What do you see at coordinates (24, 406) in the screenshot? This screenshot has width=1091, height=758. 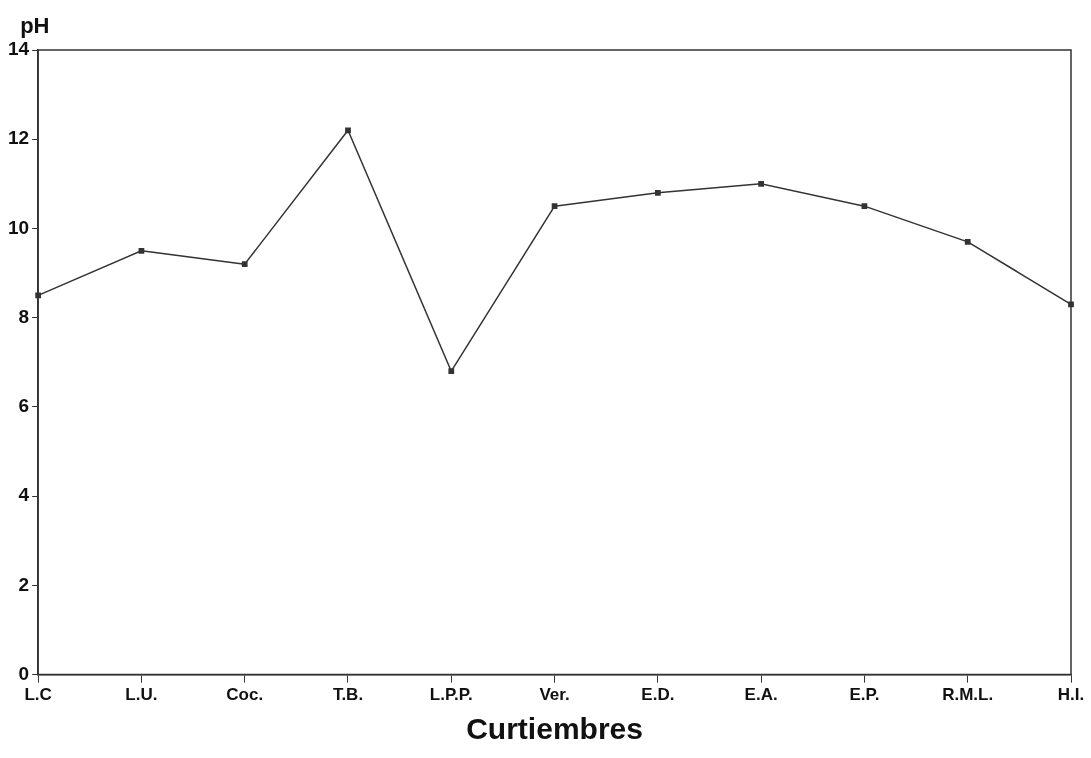 I see `y-tick-label: 6` at bounding box center [24, 406].